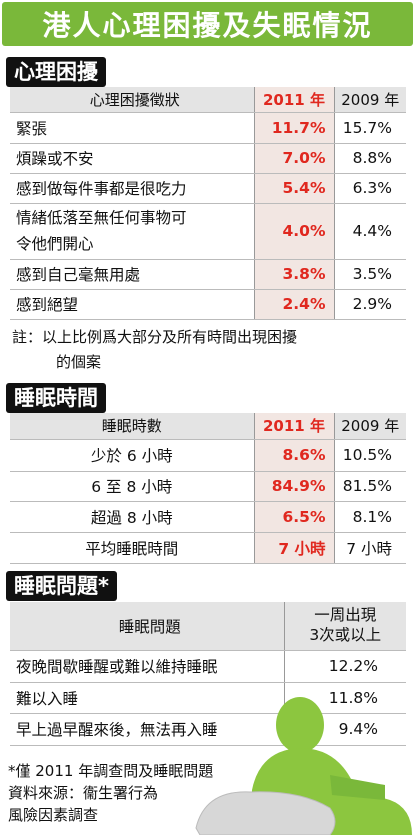 Image resolution: width=415 pixels, height=835 pixels. I want to click on row-label: 6 至 8 小時, so click(132, 486).